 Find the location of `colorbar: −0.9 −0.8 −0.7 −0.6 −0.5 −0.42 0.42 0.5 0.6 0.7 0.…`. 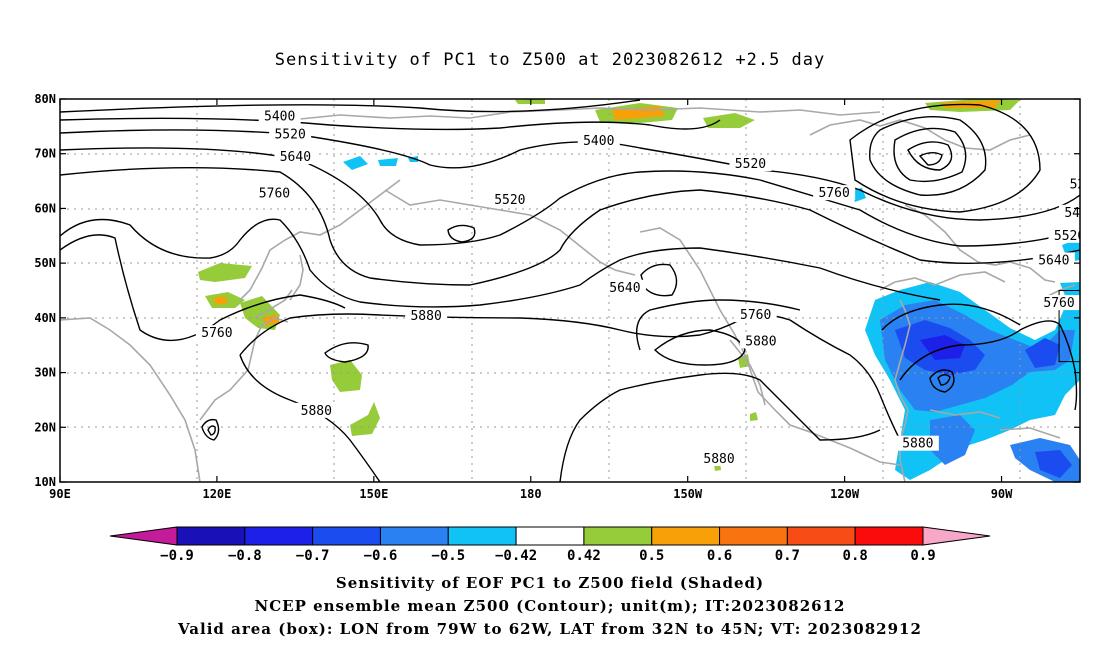

colorbar: −0.9 −0.8 −0.7 −0.6 −0.5 −0.42 0.42 0.5 0.6 0.7 0.… is located at coordinates (550, 545).